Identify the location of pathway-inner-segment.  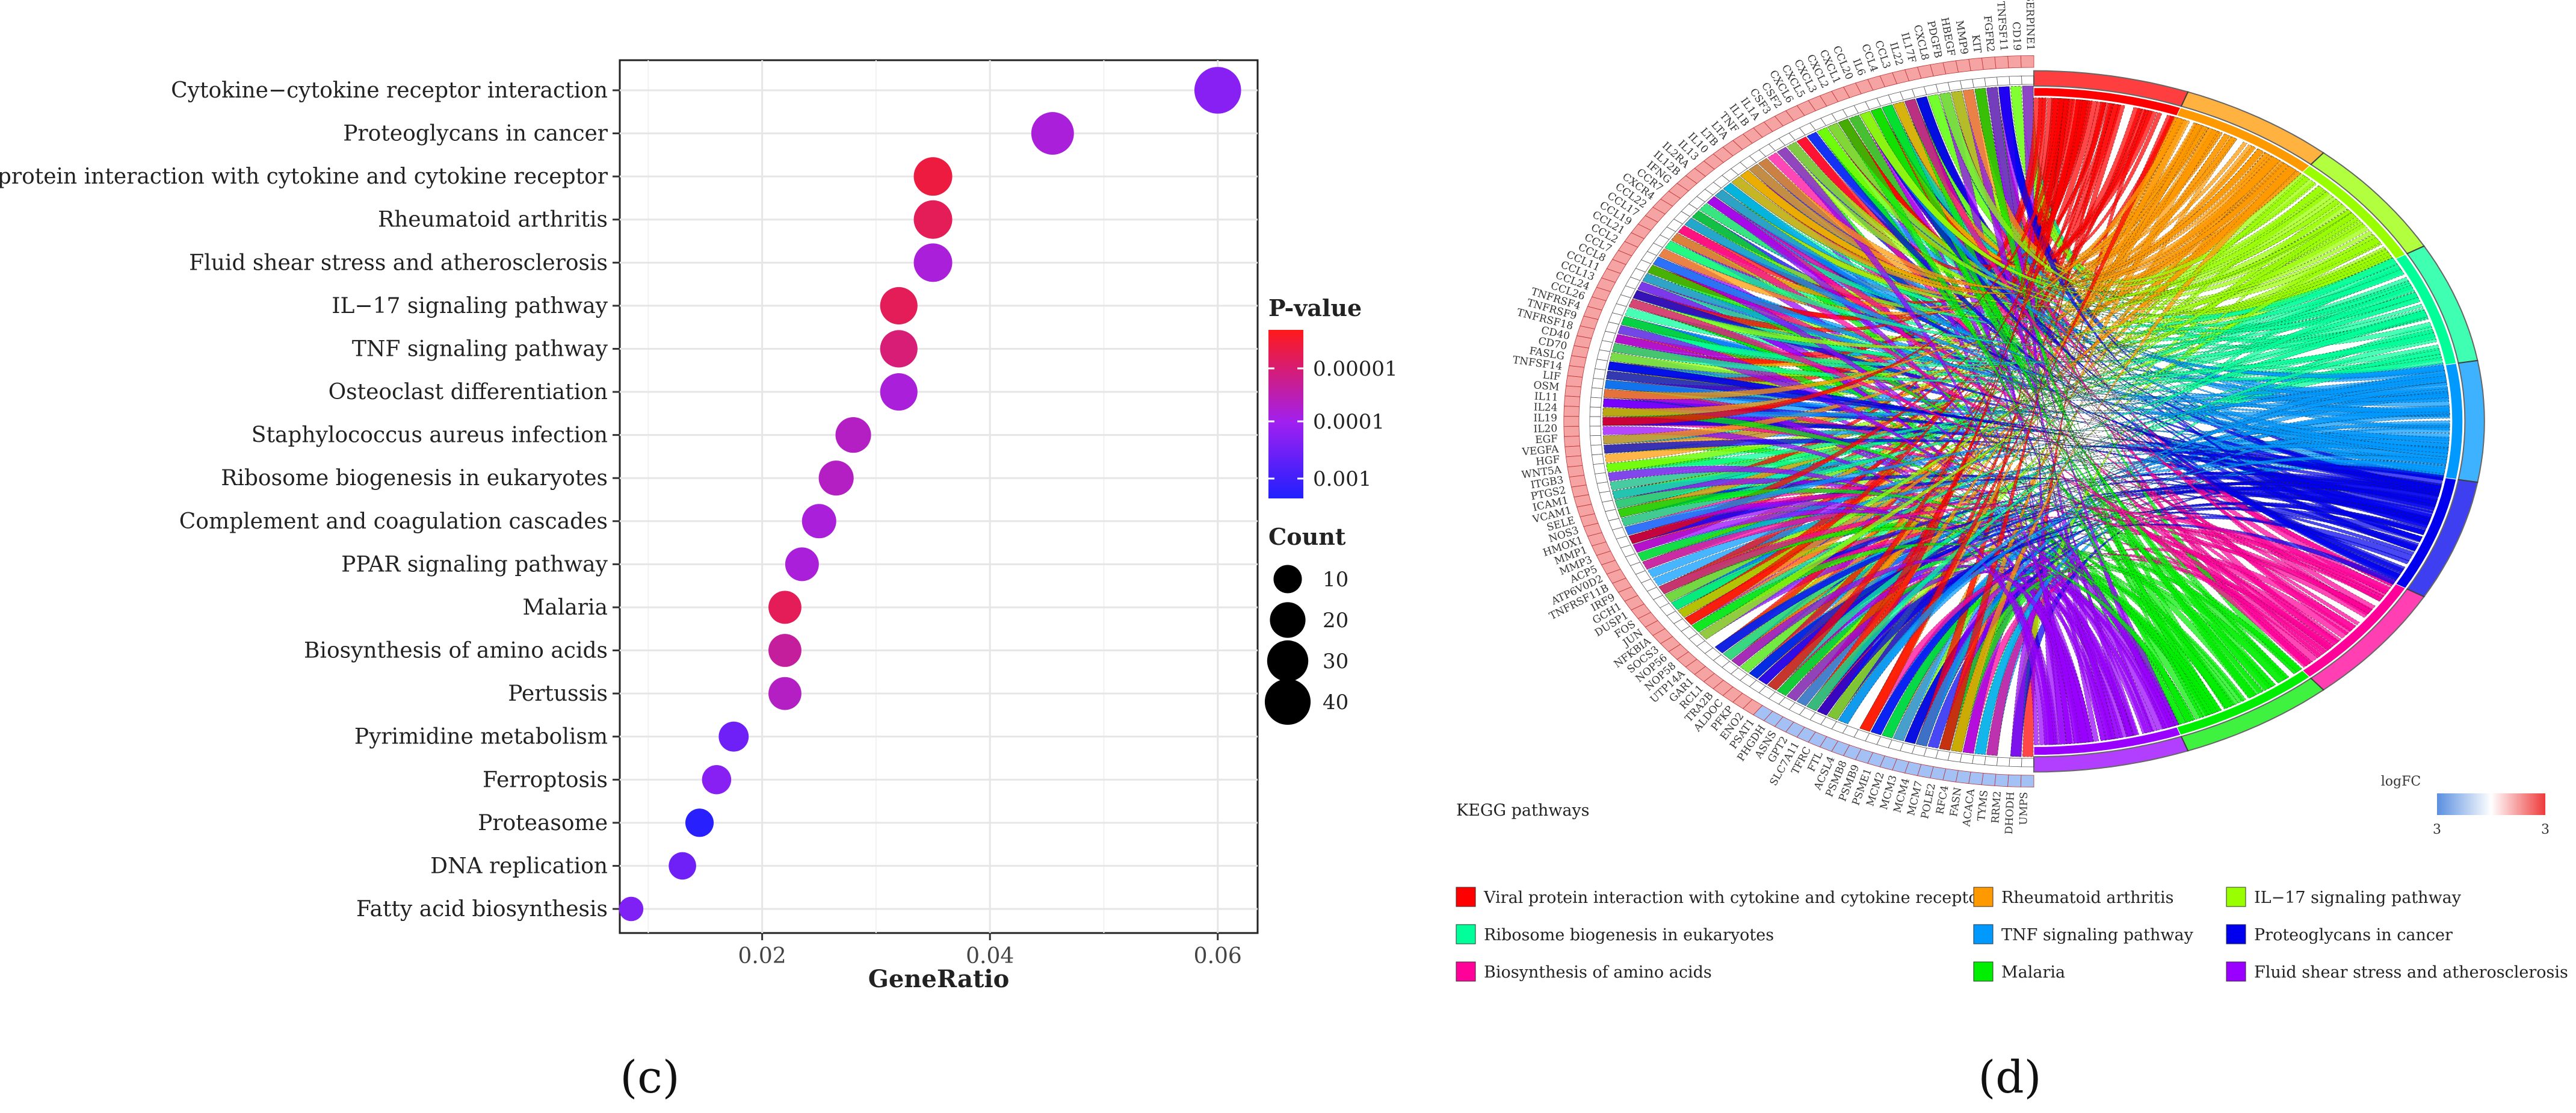
(2107, 741).